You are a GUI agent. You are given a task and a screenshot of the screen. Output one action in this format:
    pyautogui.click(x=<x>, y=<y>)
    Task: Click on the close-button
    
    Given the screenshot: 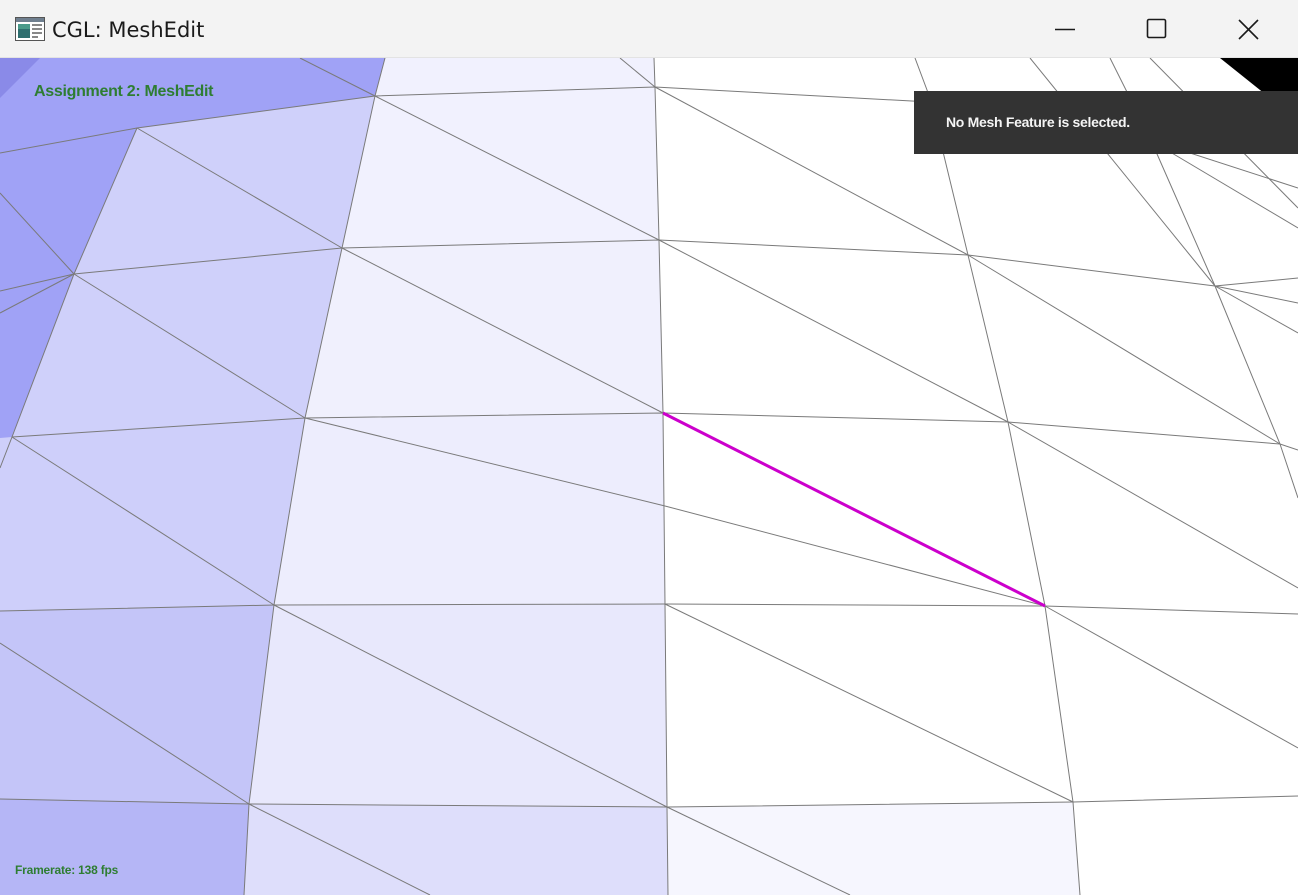 What is the action you would take?
    pyautogui.click(x=1249, y=29)
    